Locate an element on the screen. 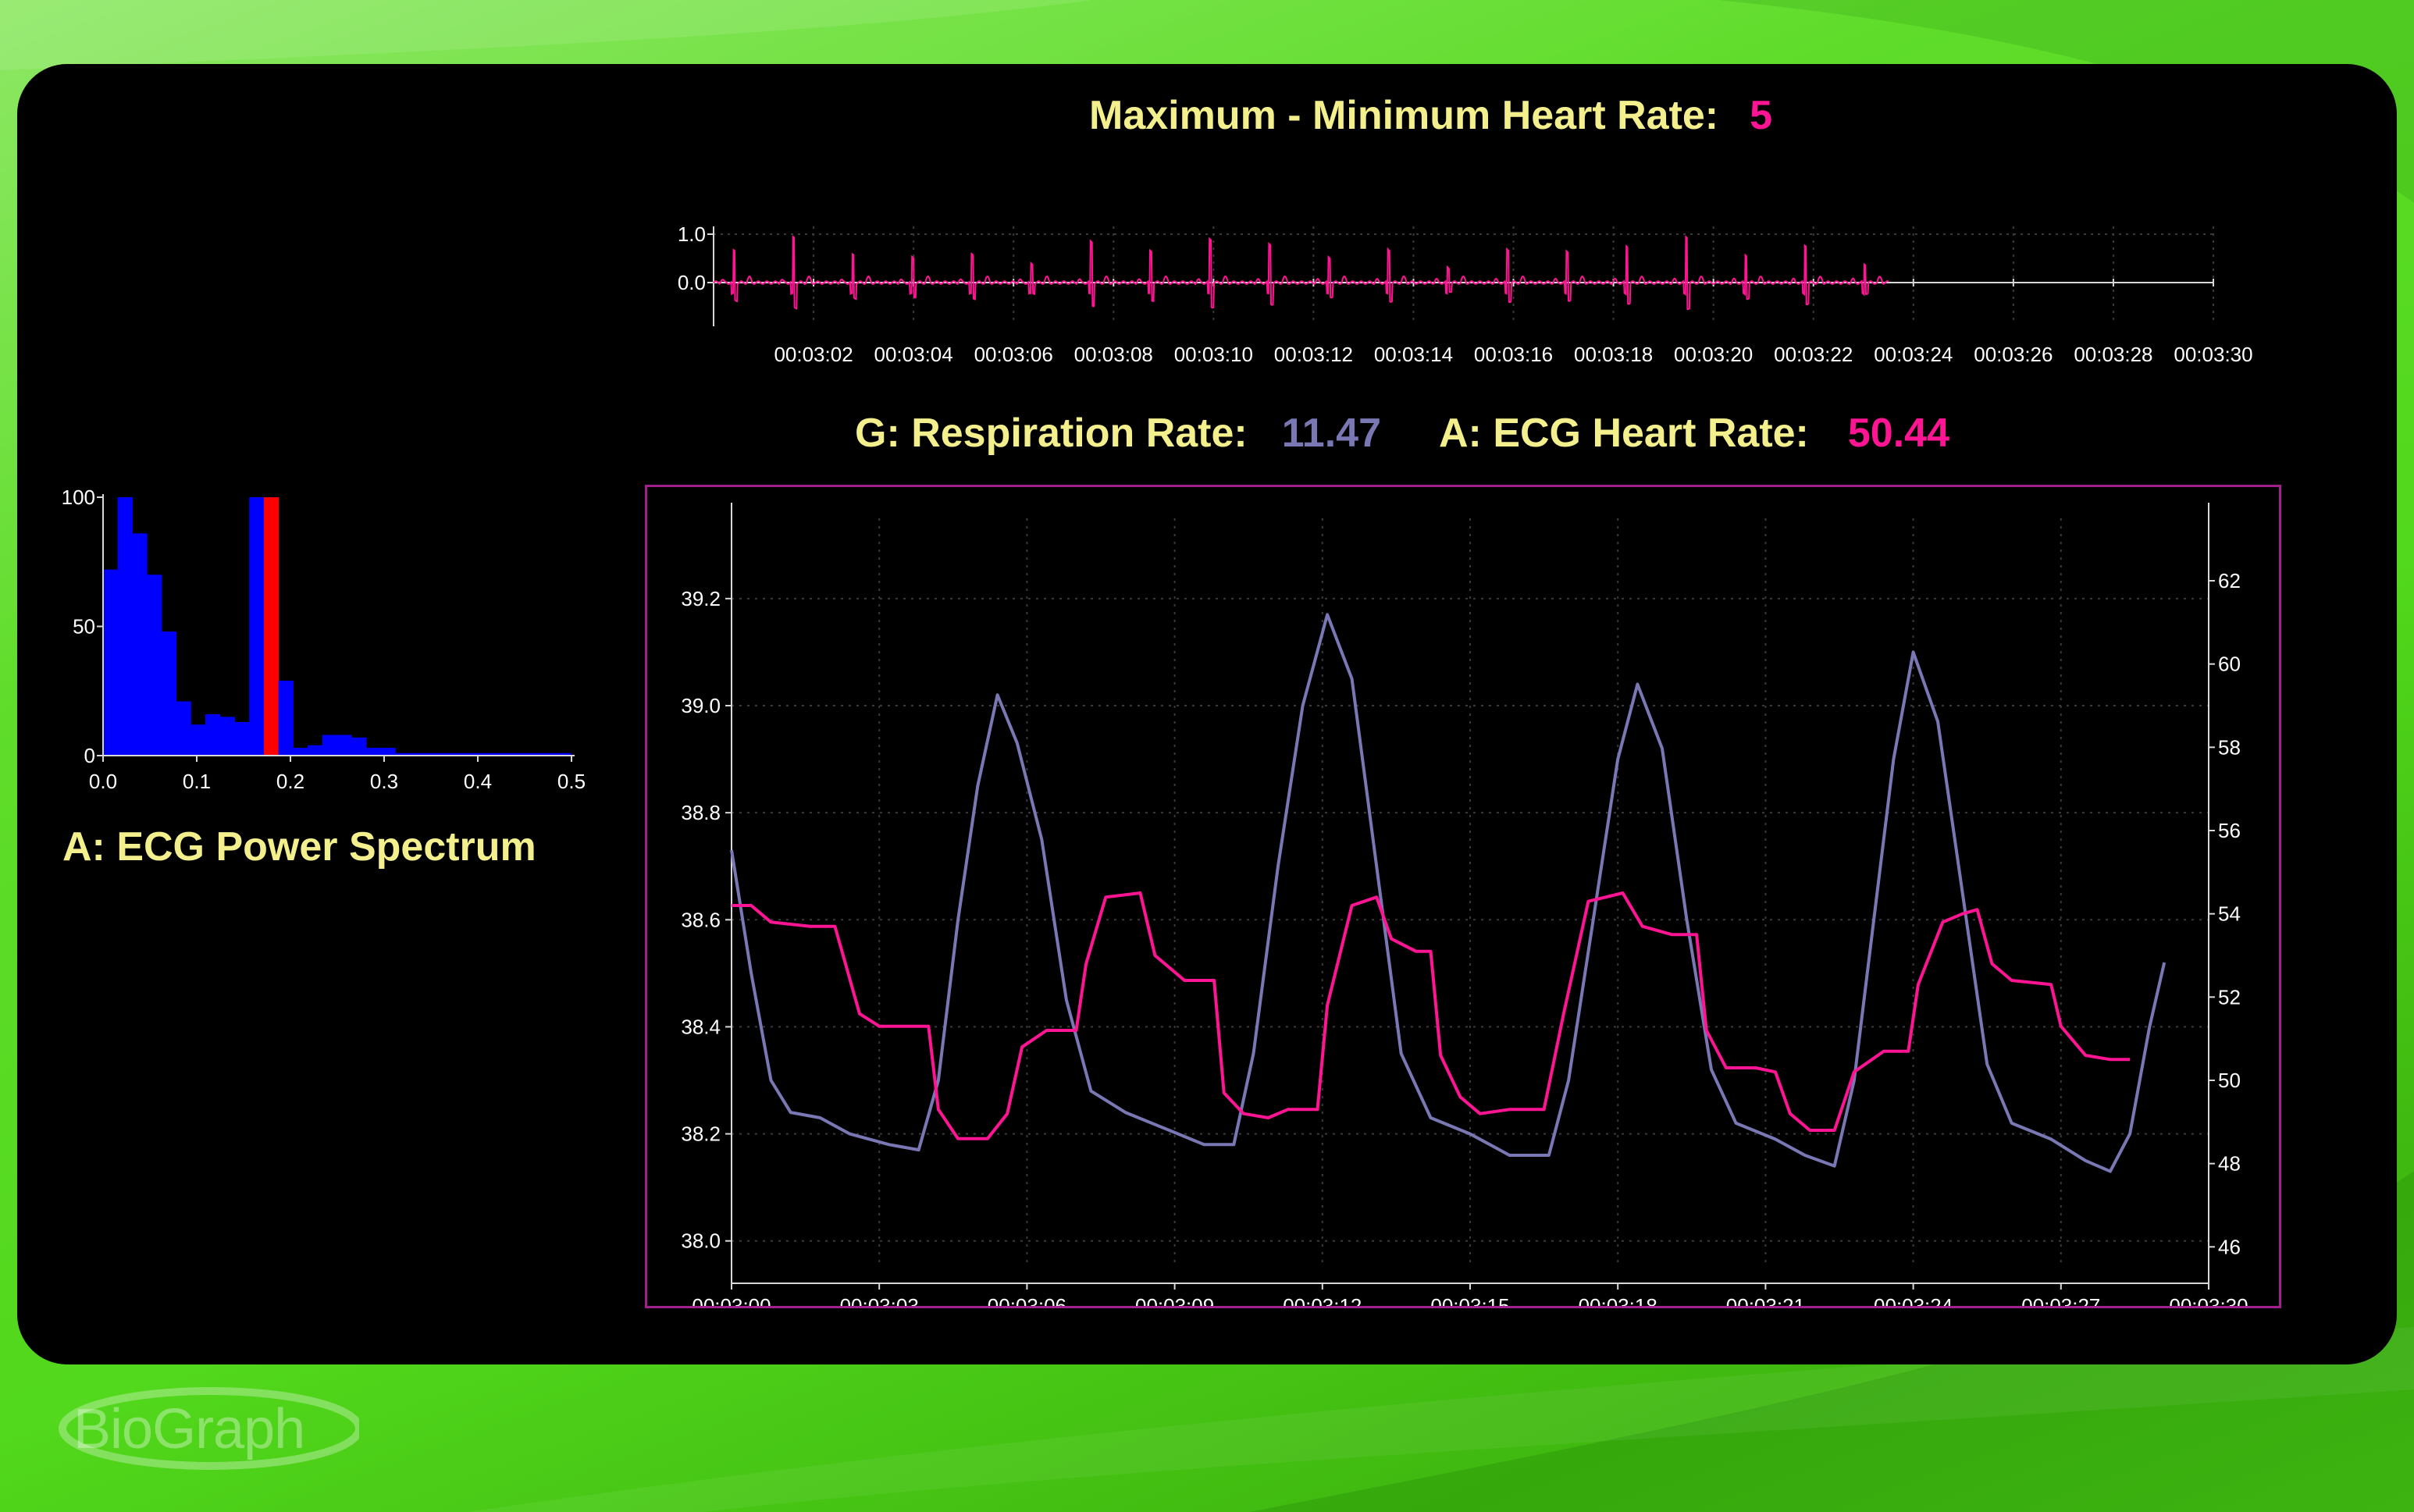 The image size is (2414, 1512). ecg-heart-rate-value: 50.44 is located at coordinates (1898, 433).